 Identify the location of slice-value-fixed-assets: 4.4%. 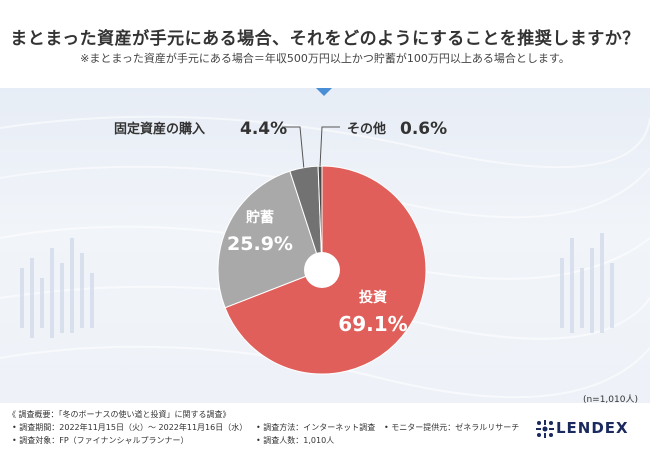
(263, 129).